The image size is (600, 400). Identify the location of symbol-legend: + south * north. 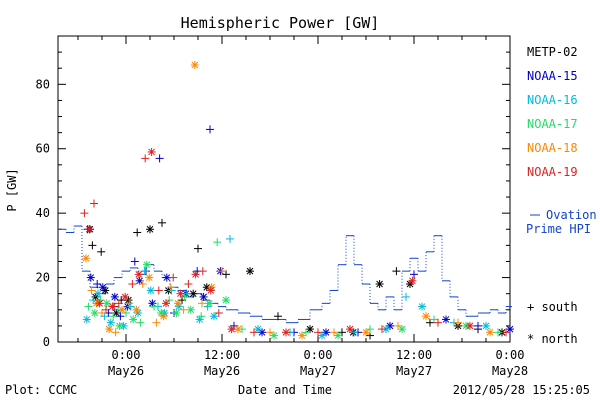
(552, 323).